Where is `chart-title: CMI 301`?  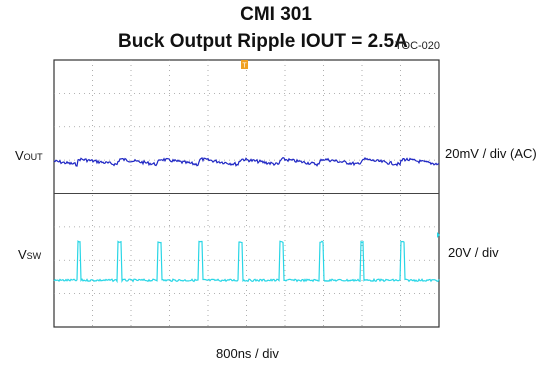 chart-title: CMI 301 is located at coordinates (276, 14).